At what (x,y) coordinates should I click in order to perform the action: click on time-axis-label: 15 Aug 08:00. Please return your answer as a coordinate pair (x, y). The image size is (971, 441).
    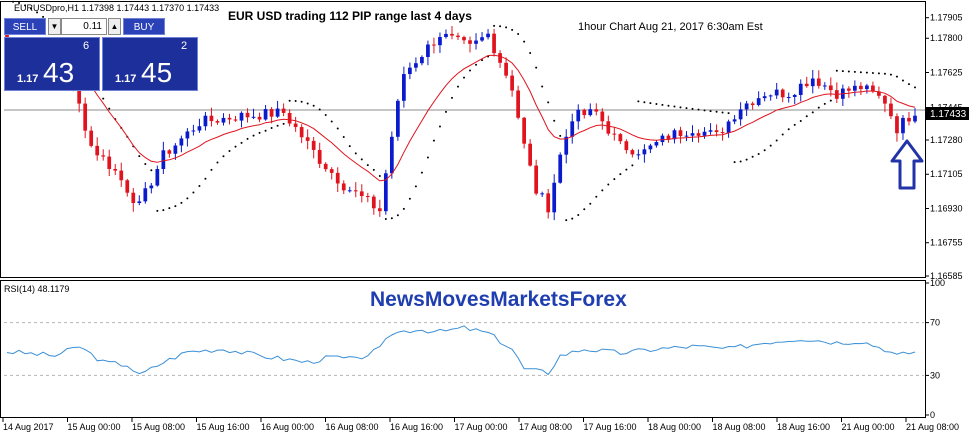
    Looking at the image, I should click on (158, 427).